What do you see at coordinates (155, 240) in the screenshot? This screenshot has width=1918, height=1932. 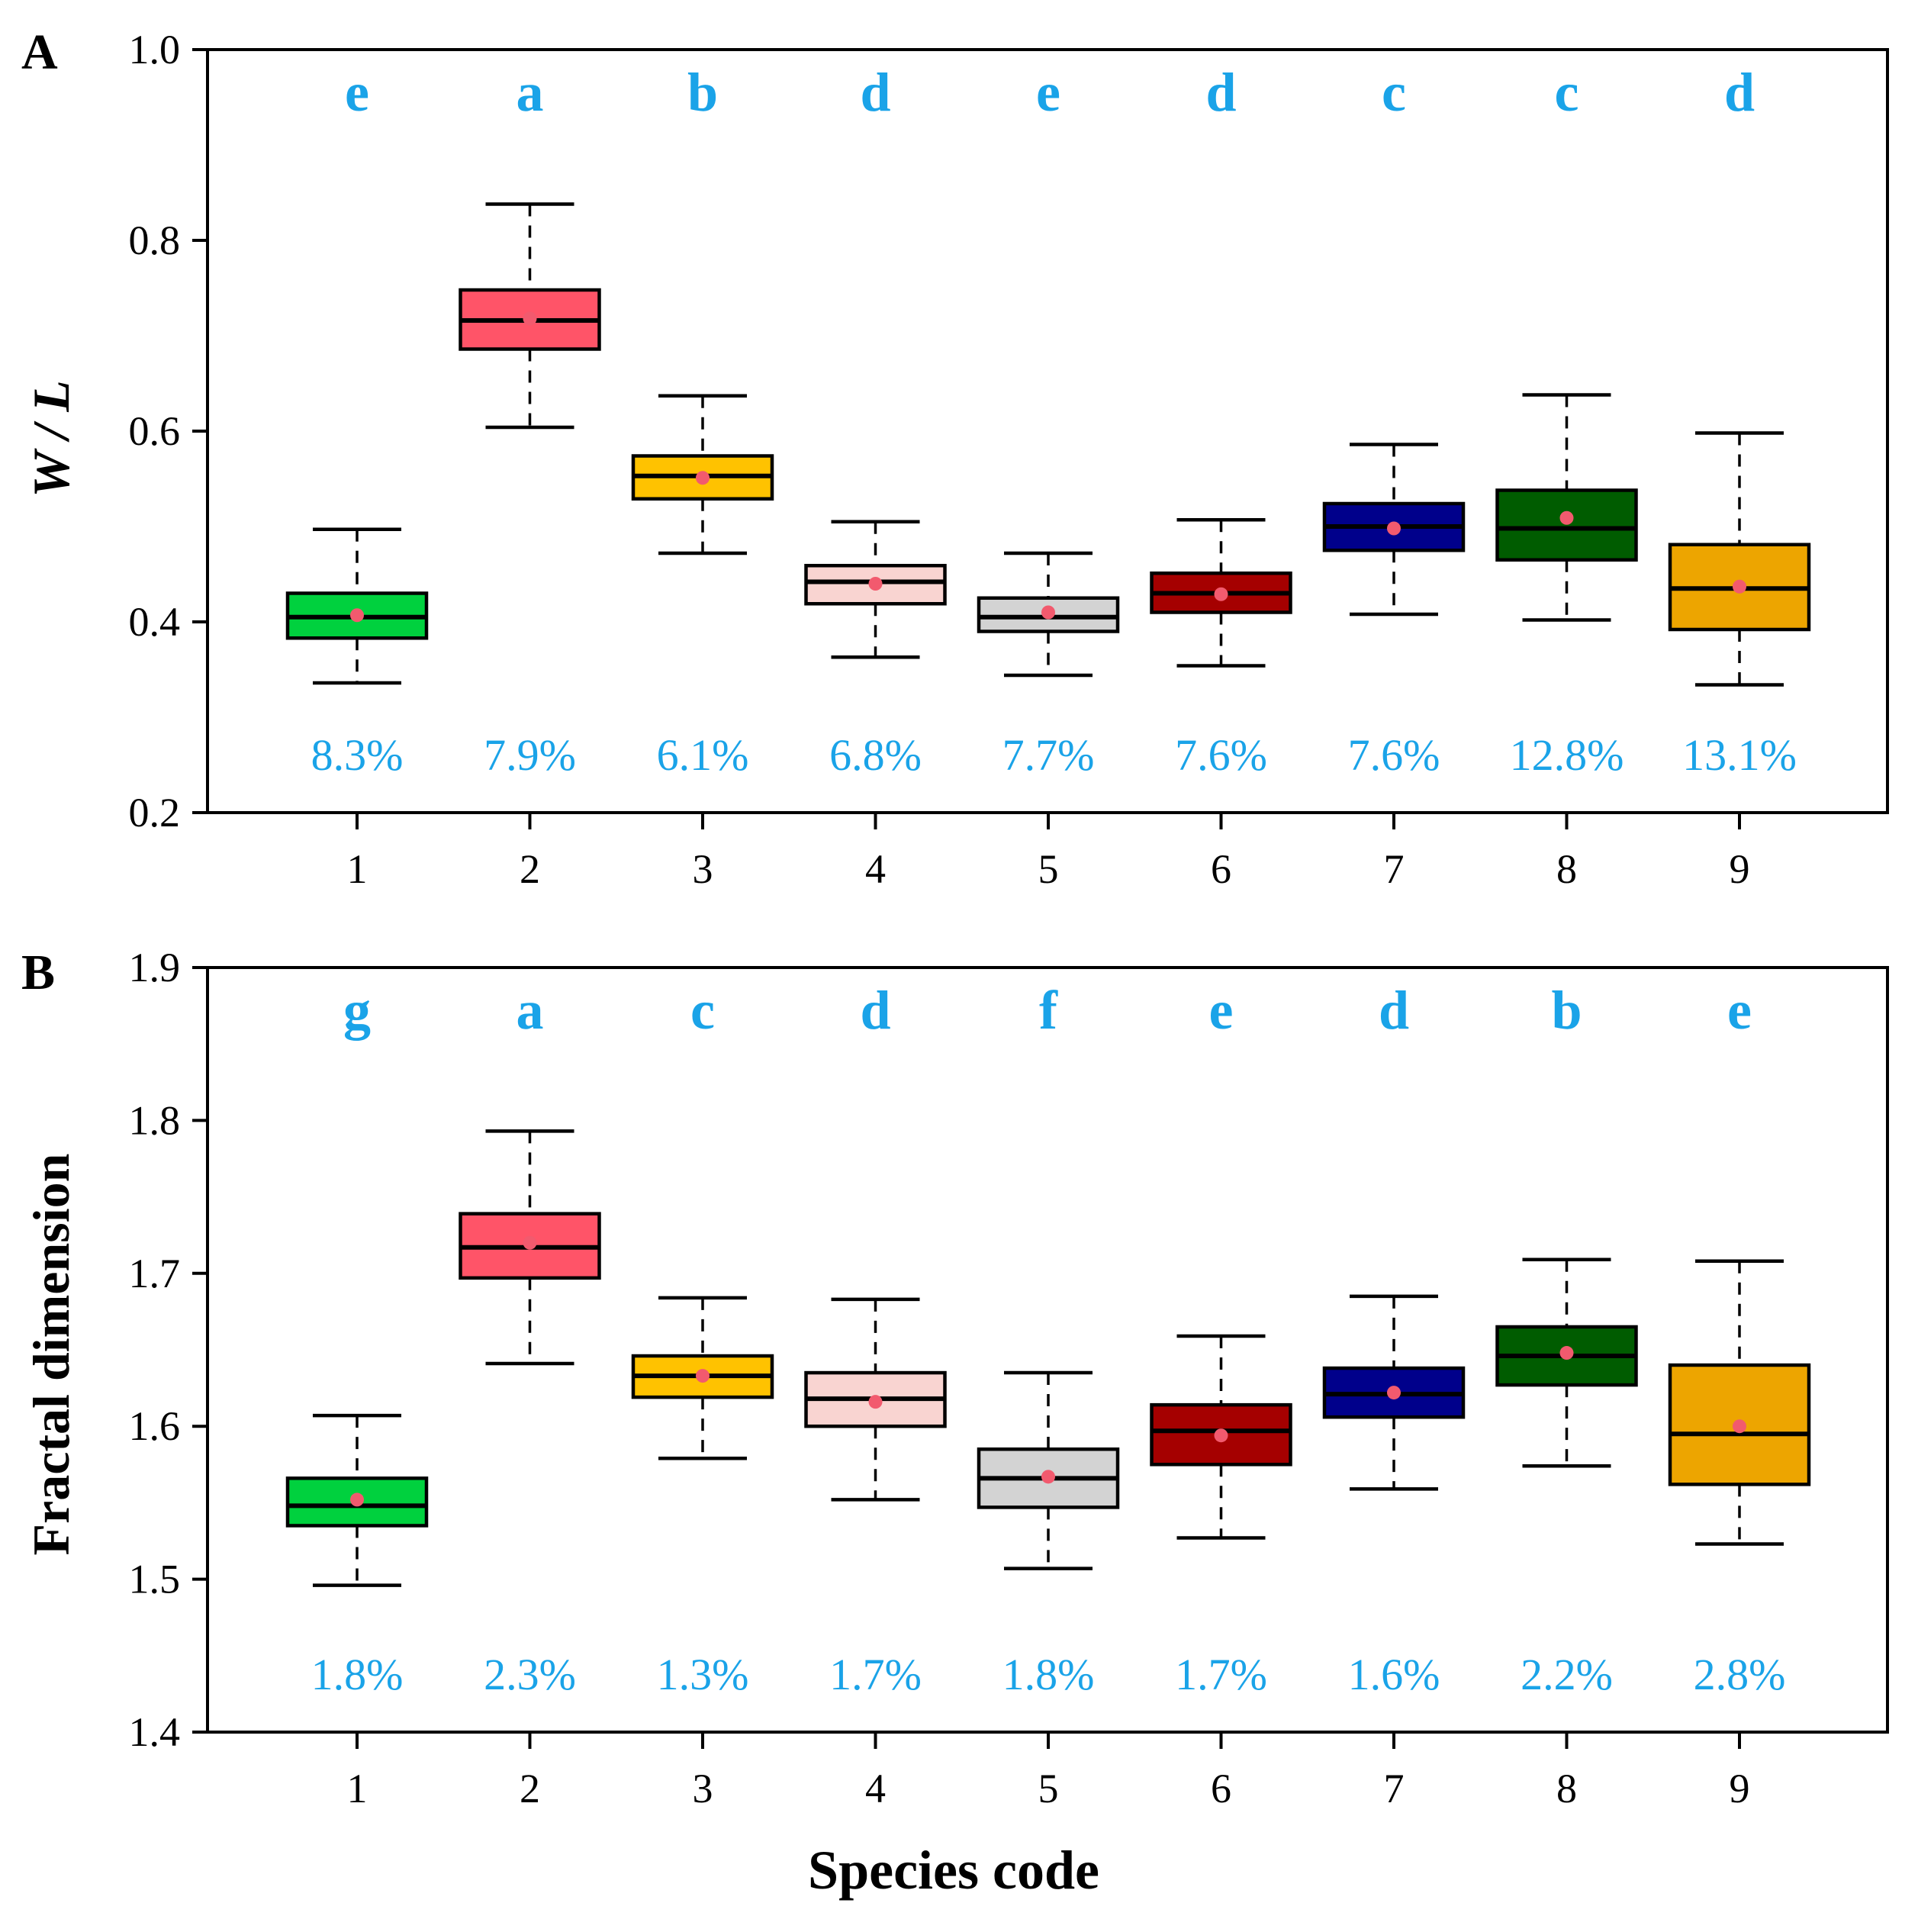 I see `panel-a-y-tick-label: 0.8` at bounding box center [155, 240].